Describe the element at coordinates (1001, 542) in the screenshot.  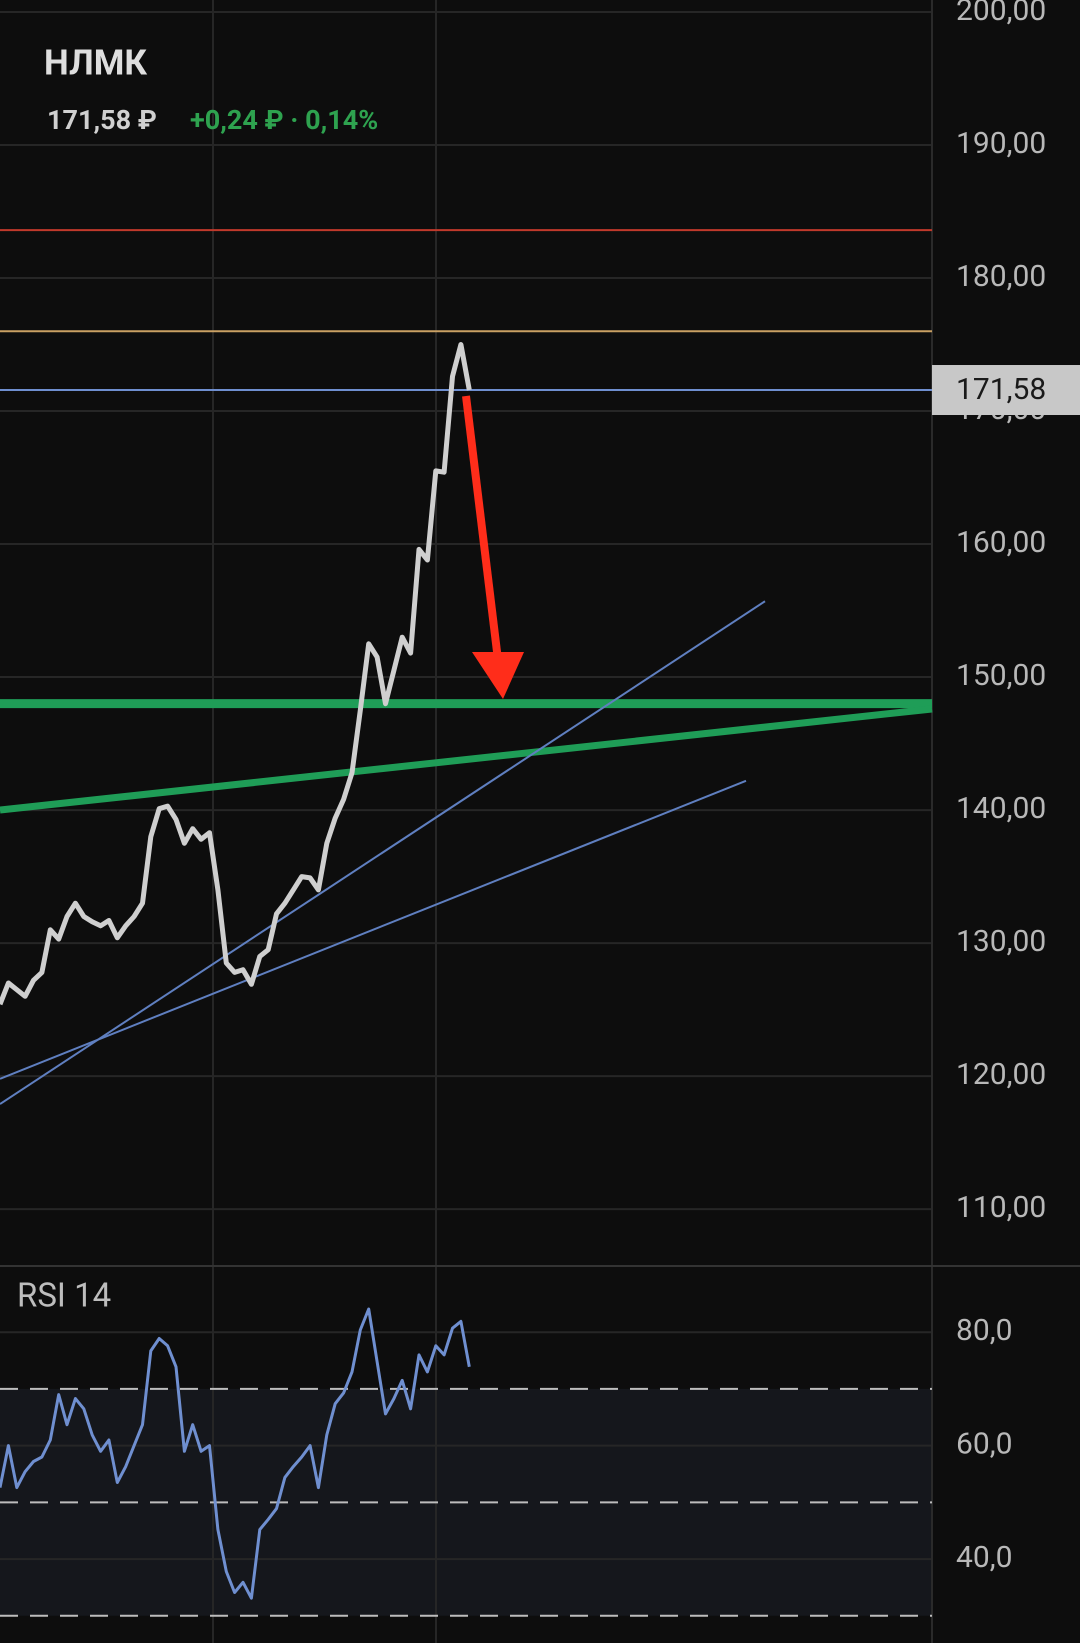
I see `y-tick-label: 160,00` at that location.